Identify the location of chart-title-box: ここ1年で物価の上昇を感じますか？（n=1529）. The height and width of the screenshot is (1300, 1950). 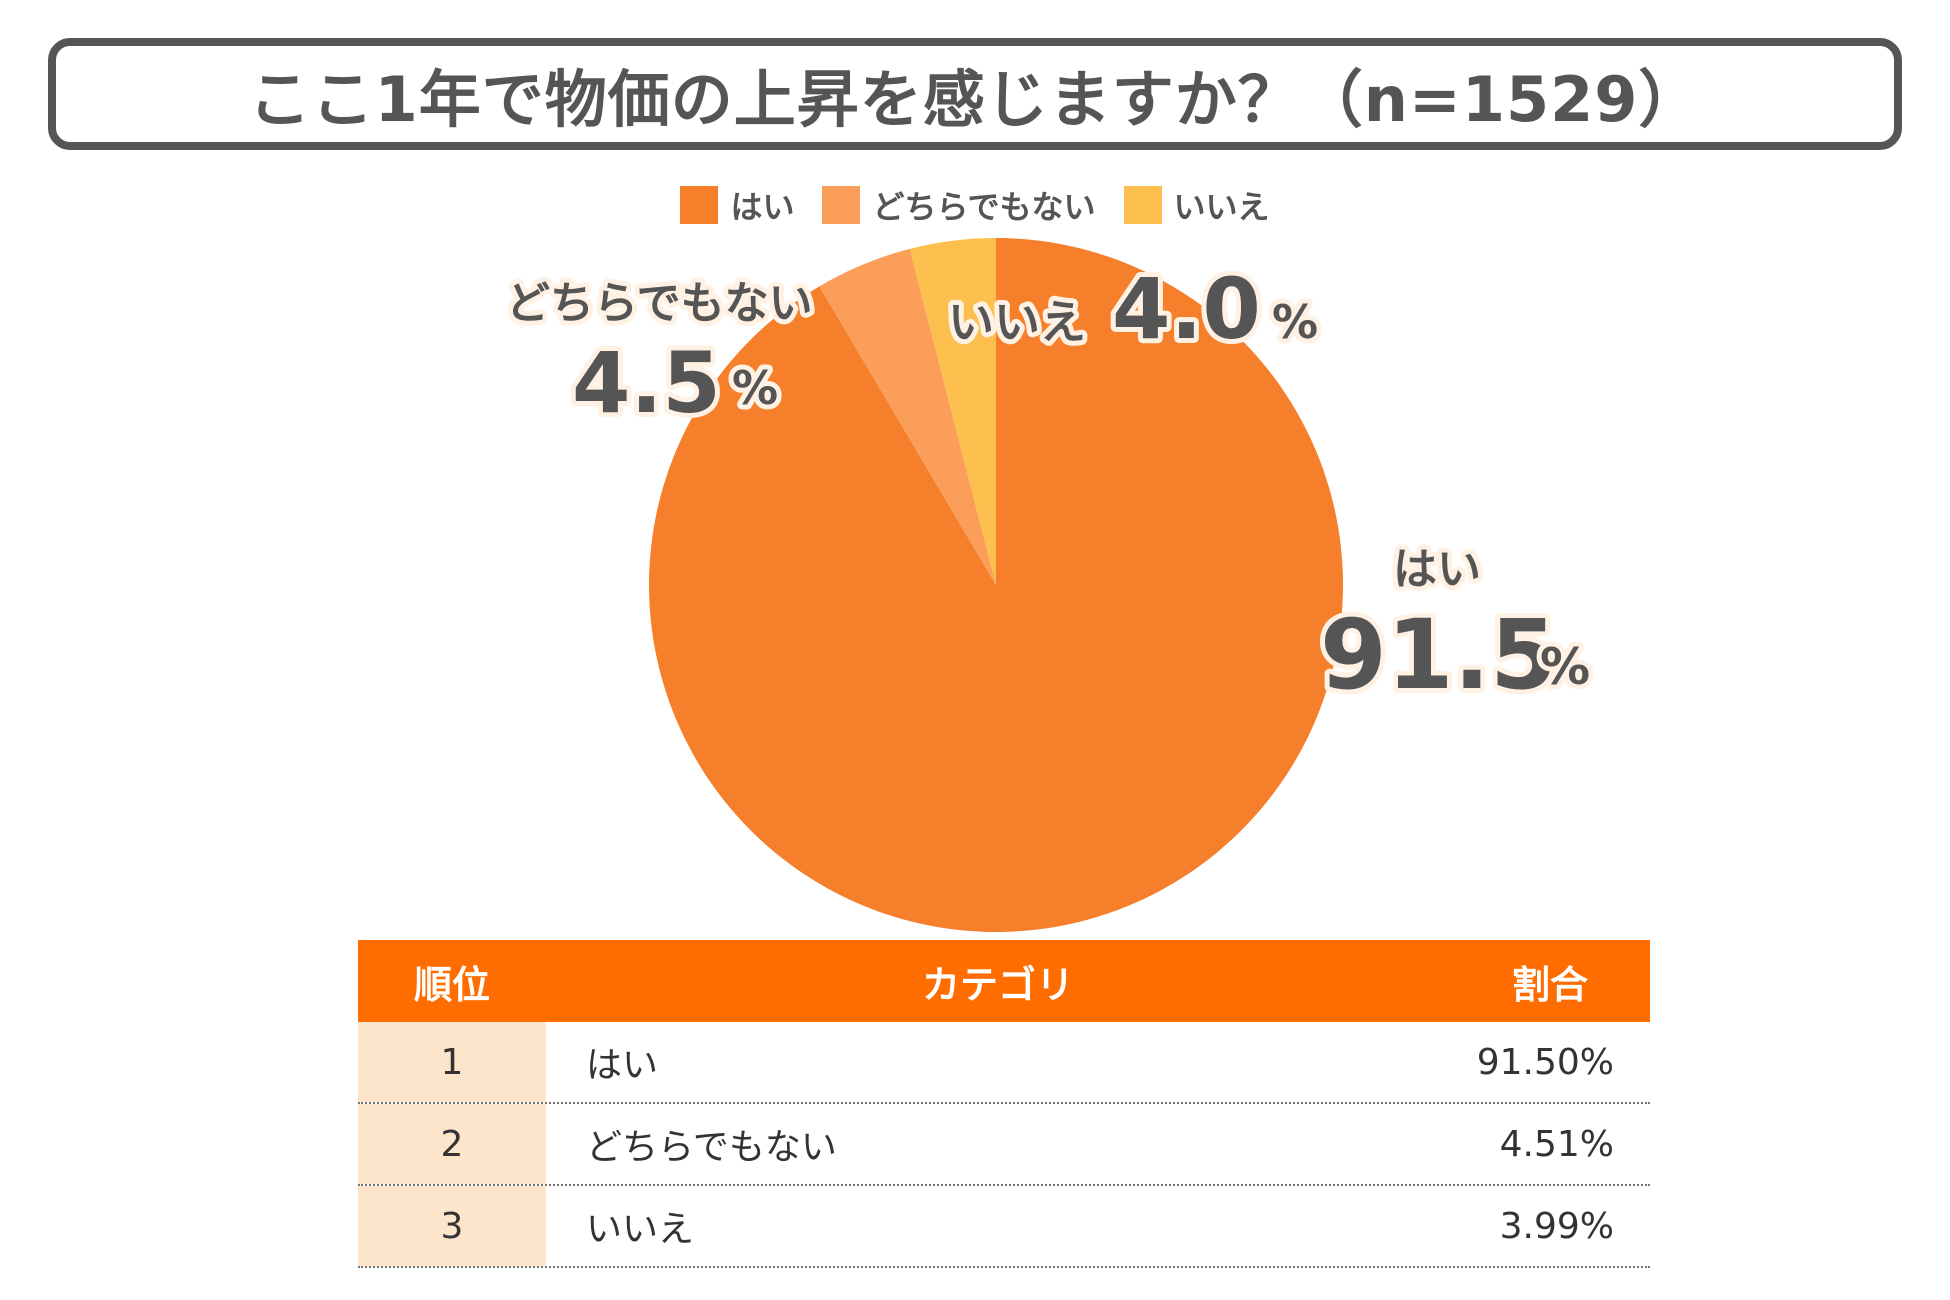
(975, 94).